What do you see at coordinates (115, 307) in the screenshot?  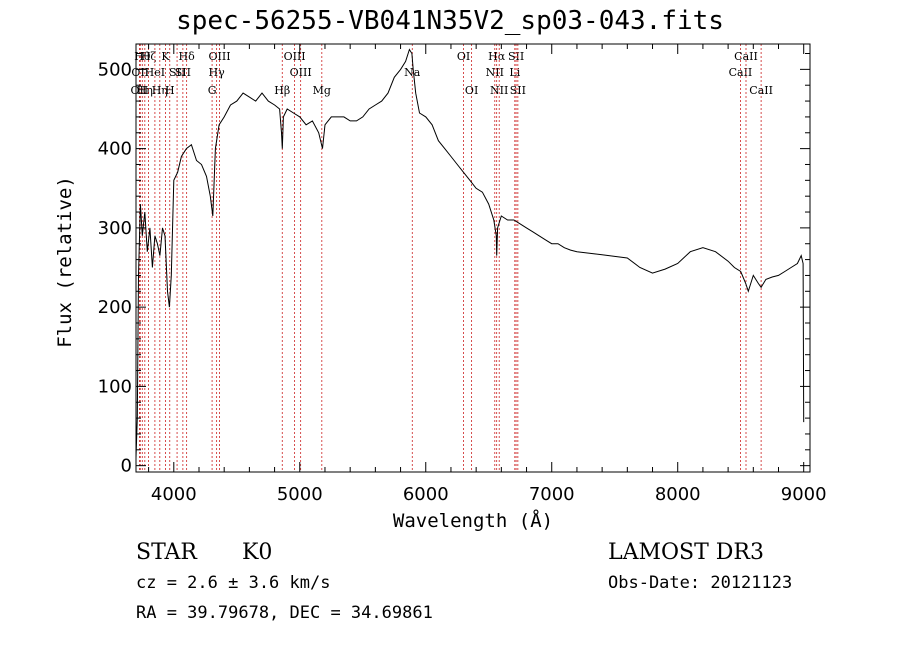 I see `y-tick-label: 200` at bounding box center [115, 307].